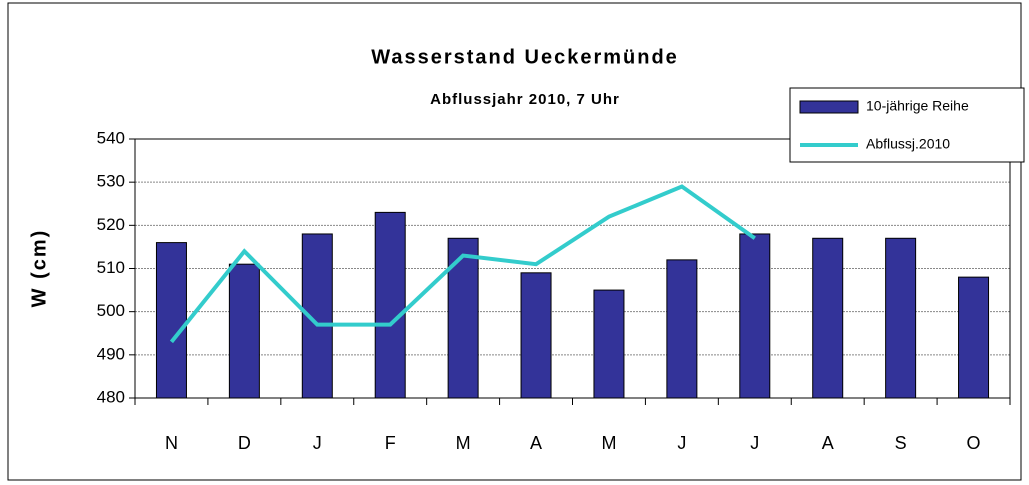  Describe the element at coordinates (525, 99) in the screenshot. I see `chart-subtitle: Abflussjahr 2010, 7 Uhr` at that location.